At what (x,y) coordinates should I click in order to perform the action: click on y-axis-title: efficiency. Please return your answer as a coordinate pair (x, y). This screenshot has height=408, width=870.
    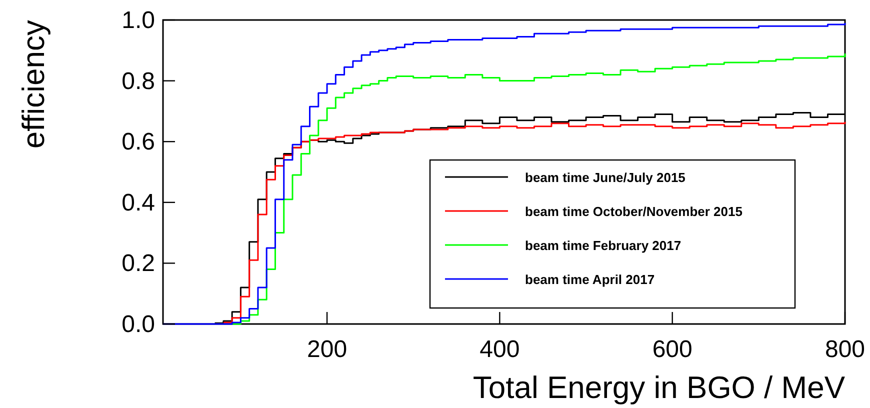
    Looking at the image, I should click on (33, 84).